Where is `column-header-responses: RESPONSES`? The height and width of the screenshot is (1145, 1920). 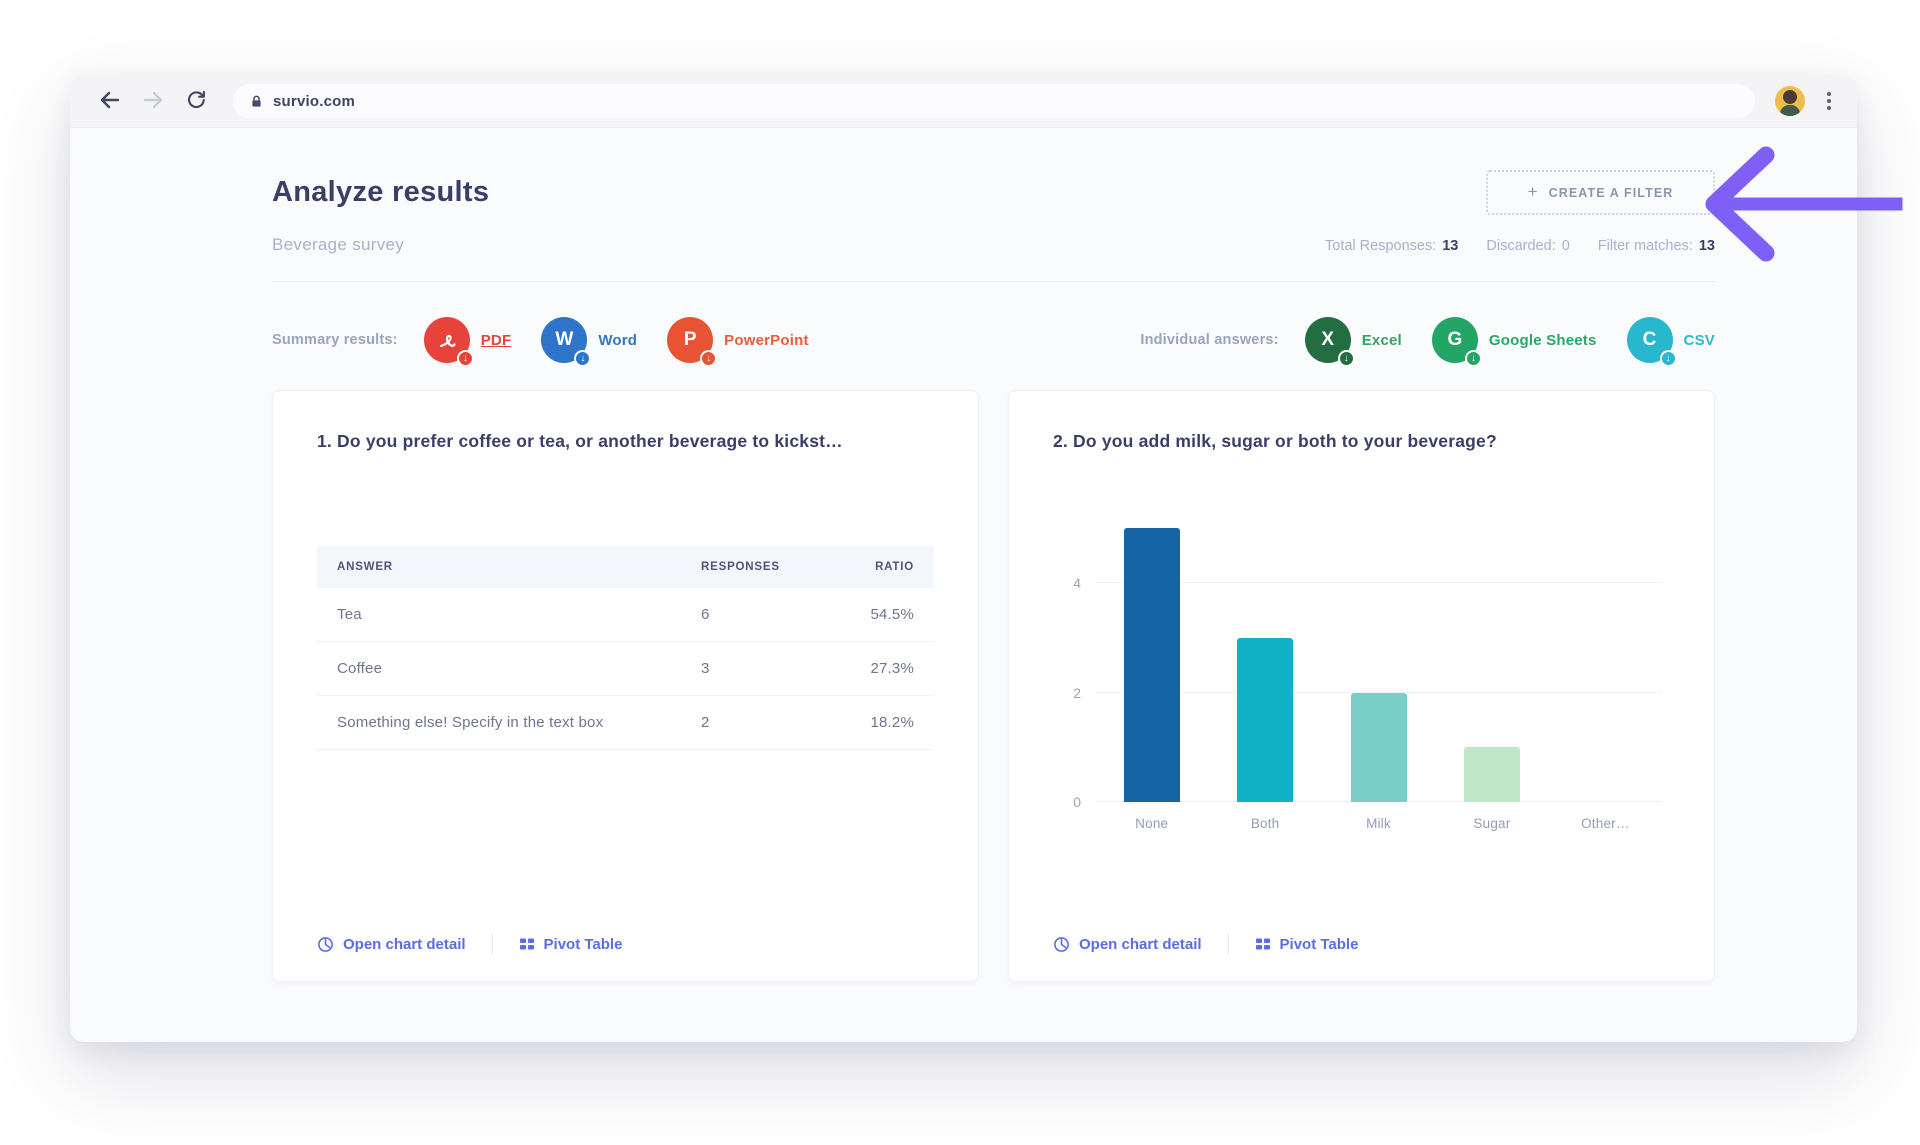 column-header-responses: RESPONSES is located at coordinates (755, 567).